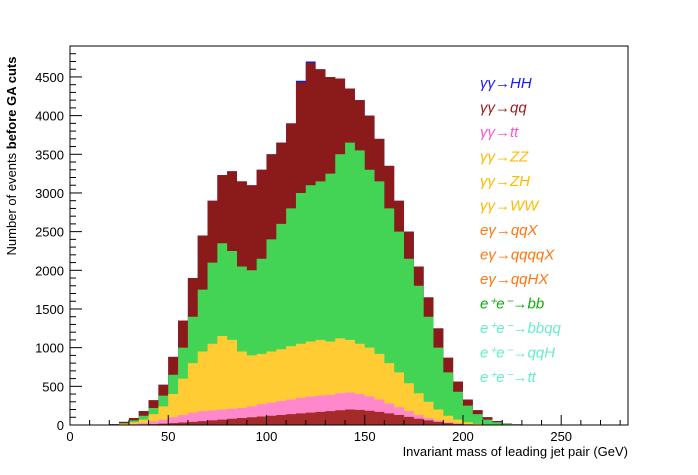 This screenshot has width=698, height=475. Describe the element at coordinates (505, 181) in the screenshot. I see `legend-entry: γγ→ZH` at that location.